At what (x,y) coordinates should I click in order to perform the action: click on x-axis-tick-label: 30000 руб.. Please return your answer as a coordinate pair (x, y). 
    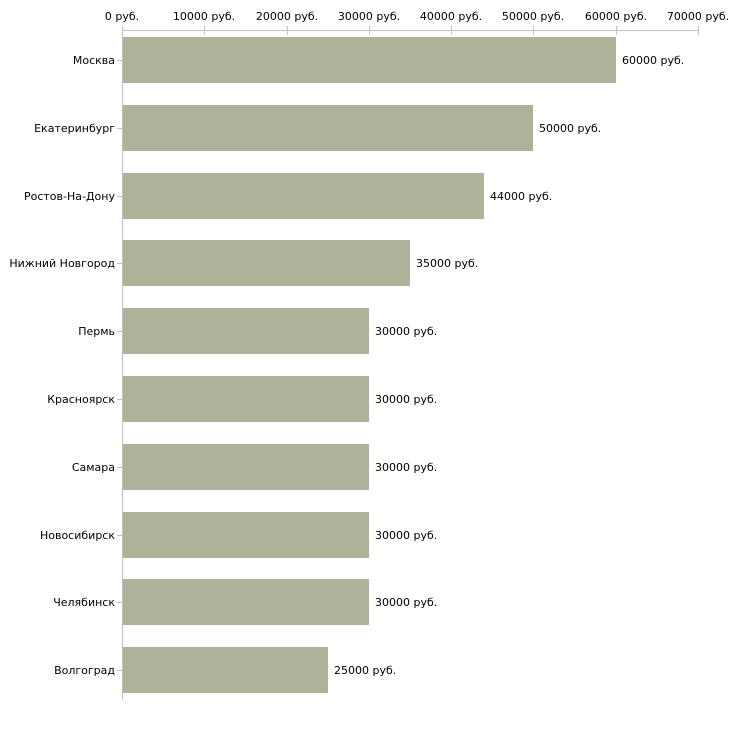
    Looking at the image, I should click on (369, 16).